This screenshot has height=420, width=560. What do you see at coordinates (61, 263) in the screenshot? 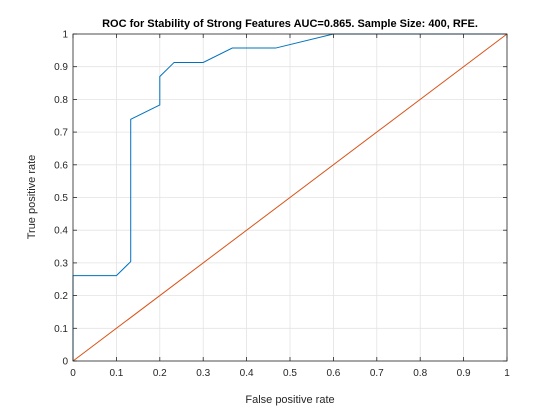
I see `y-tick-label: 0.3` at bounding box center [61, 263].